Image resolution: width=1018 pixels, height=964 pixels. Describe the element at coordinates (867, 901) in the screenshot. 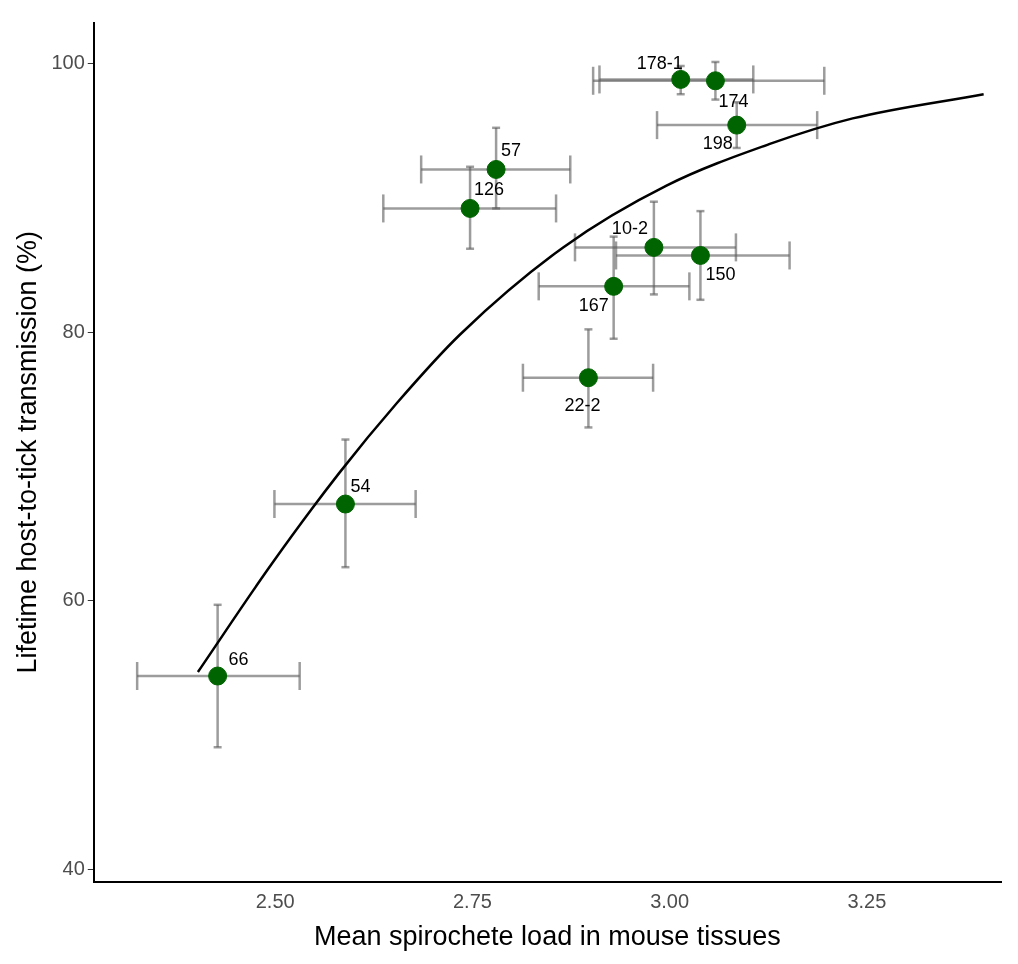

I see `x-tick-label: 3.25` at that location.